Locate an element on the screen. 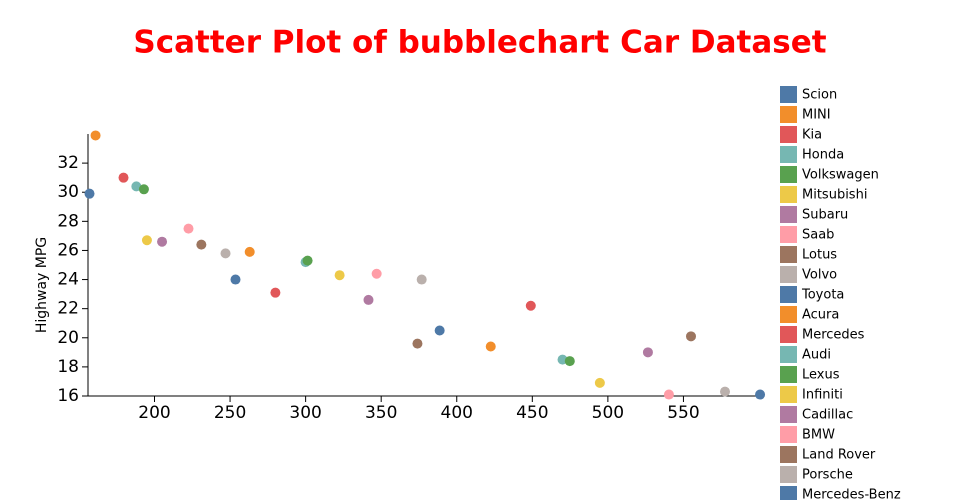  legend-label: Volkswagen is located at coordinates (840, 175).